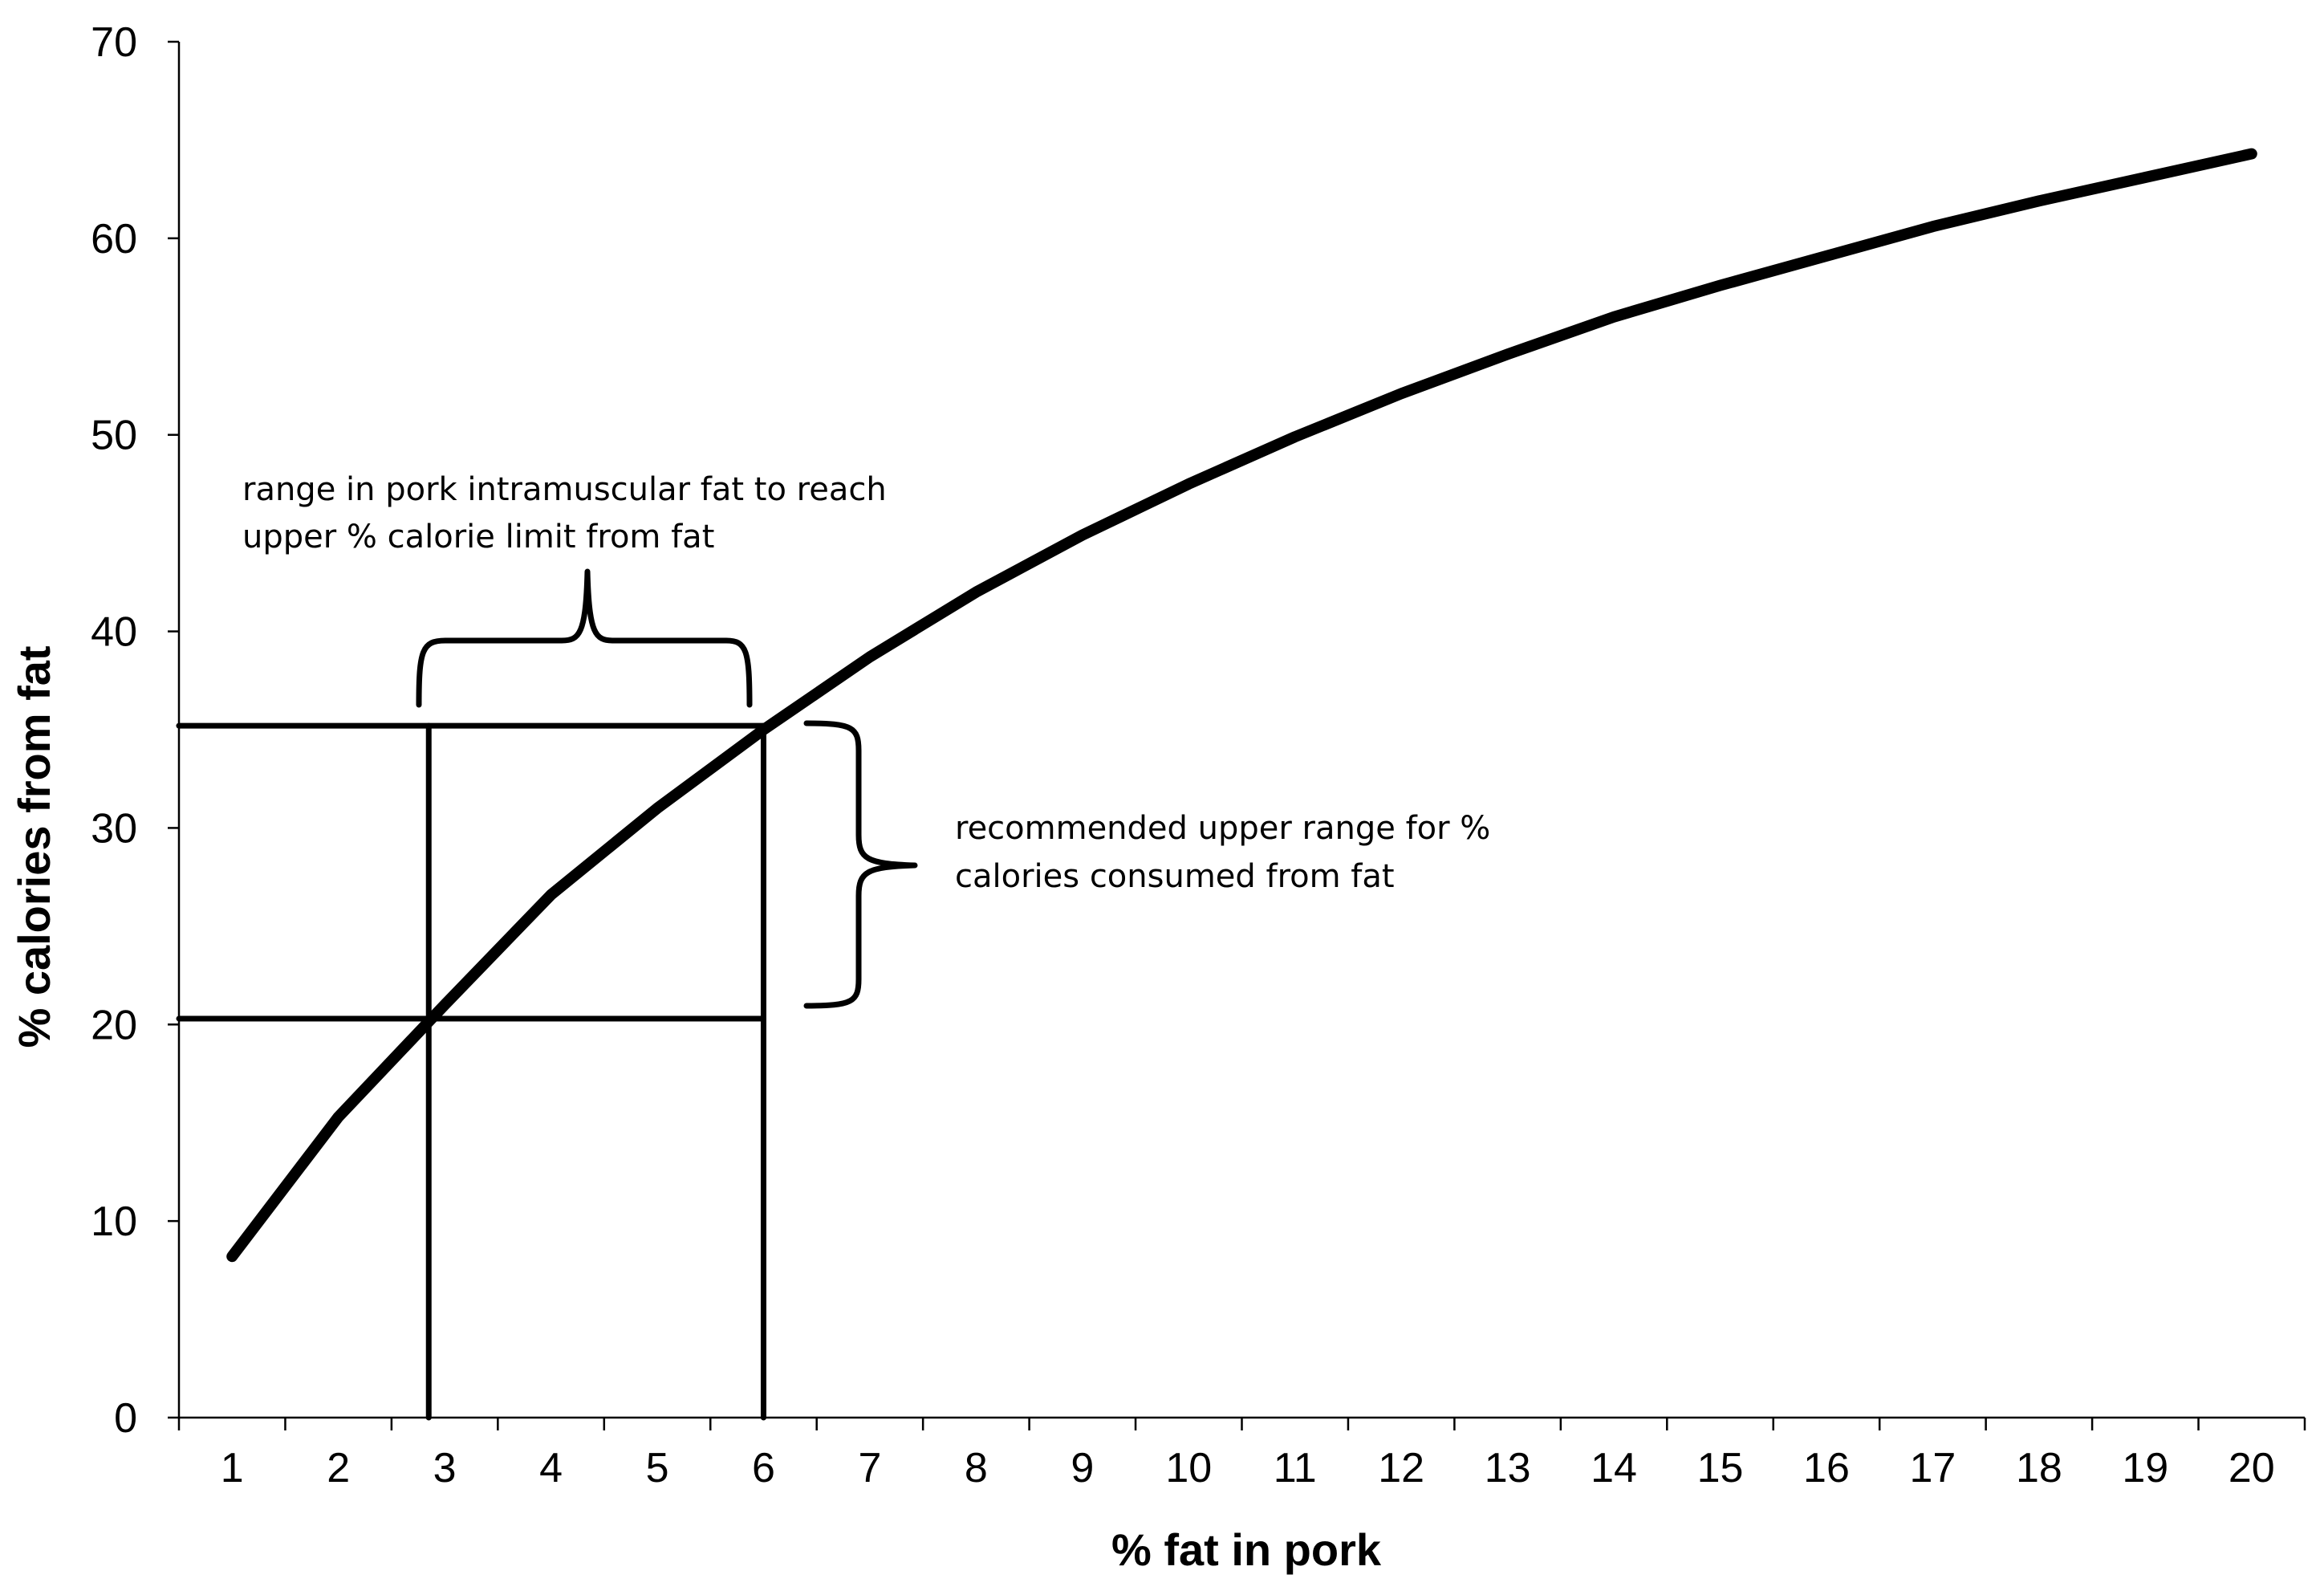  What do you see at coordinates (1614, 1468) in the screenshot?
I see `x-tick-label: 14` at bounding box center [1614, 1468].